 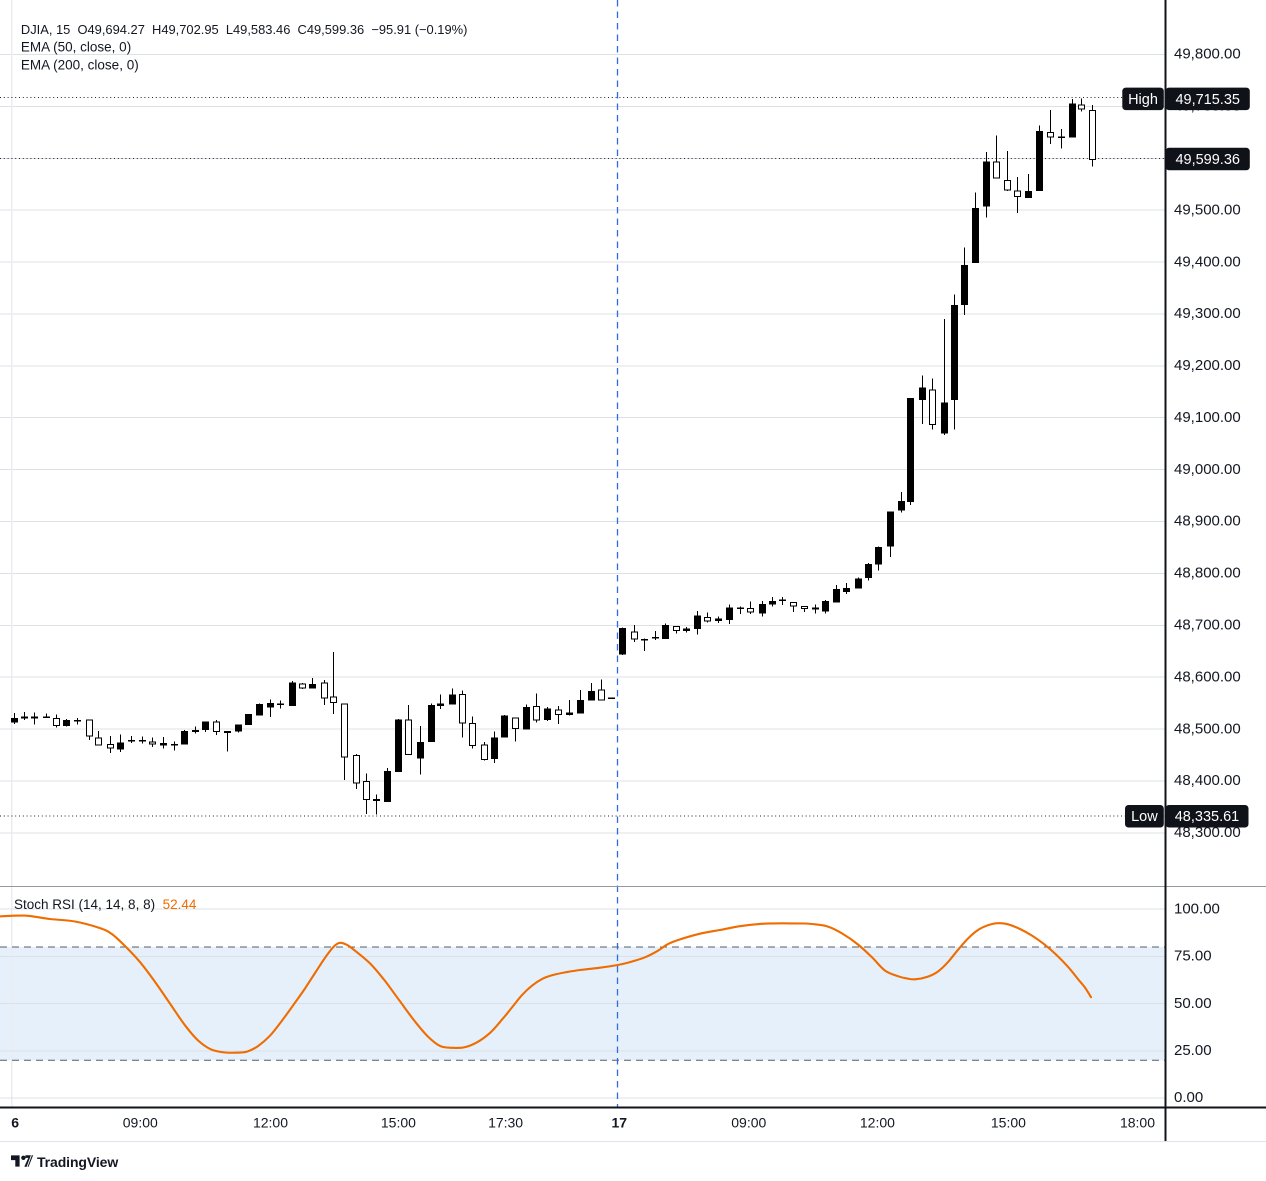 I want to click on svg-text: EMA (50, close, 0), so click(x=76, y=47).